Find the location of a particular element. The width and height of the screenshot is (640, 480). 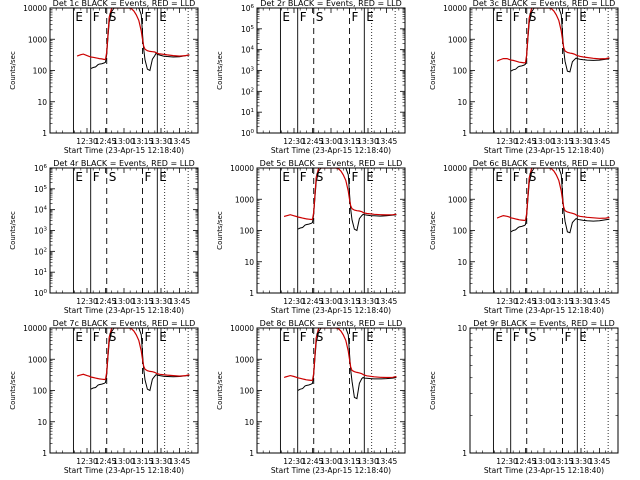

panel-title: Det 5c BLACK = Events, RED = LLD is located at coordinates (331, 163).